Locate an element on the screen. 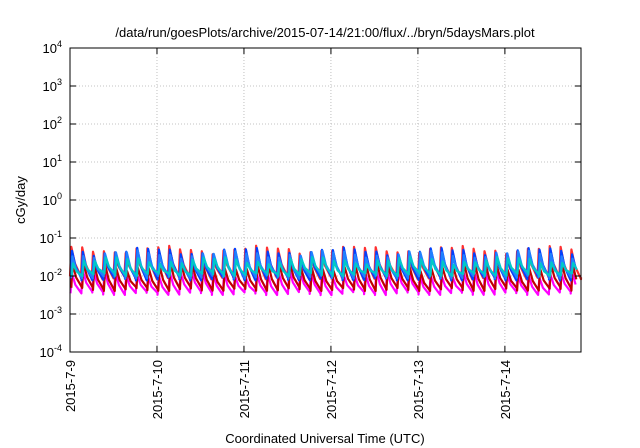 The image size is (640, 448). y-axis-label: cGy/day is located at coordinates (20, 200).